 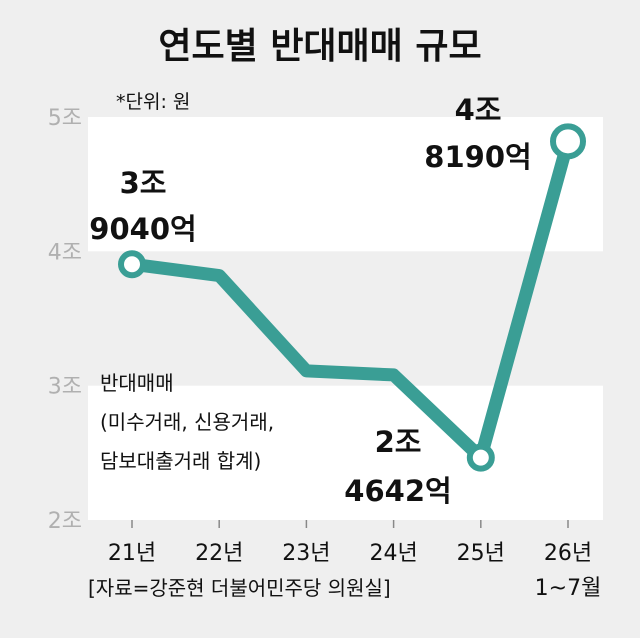 What do you see at coordinates (397, 491) in the screenshot?
I see `data-label: 4642억` at bounding box center [397, 491].